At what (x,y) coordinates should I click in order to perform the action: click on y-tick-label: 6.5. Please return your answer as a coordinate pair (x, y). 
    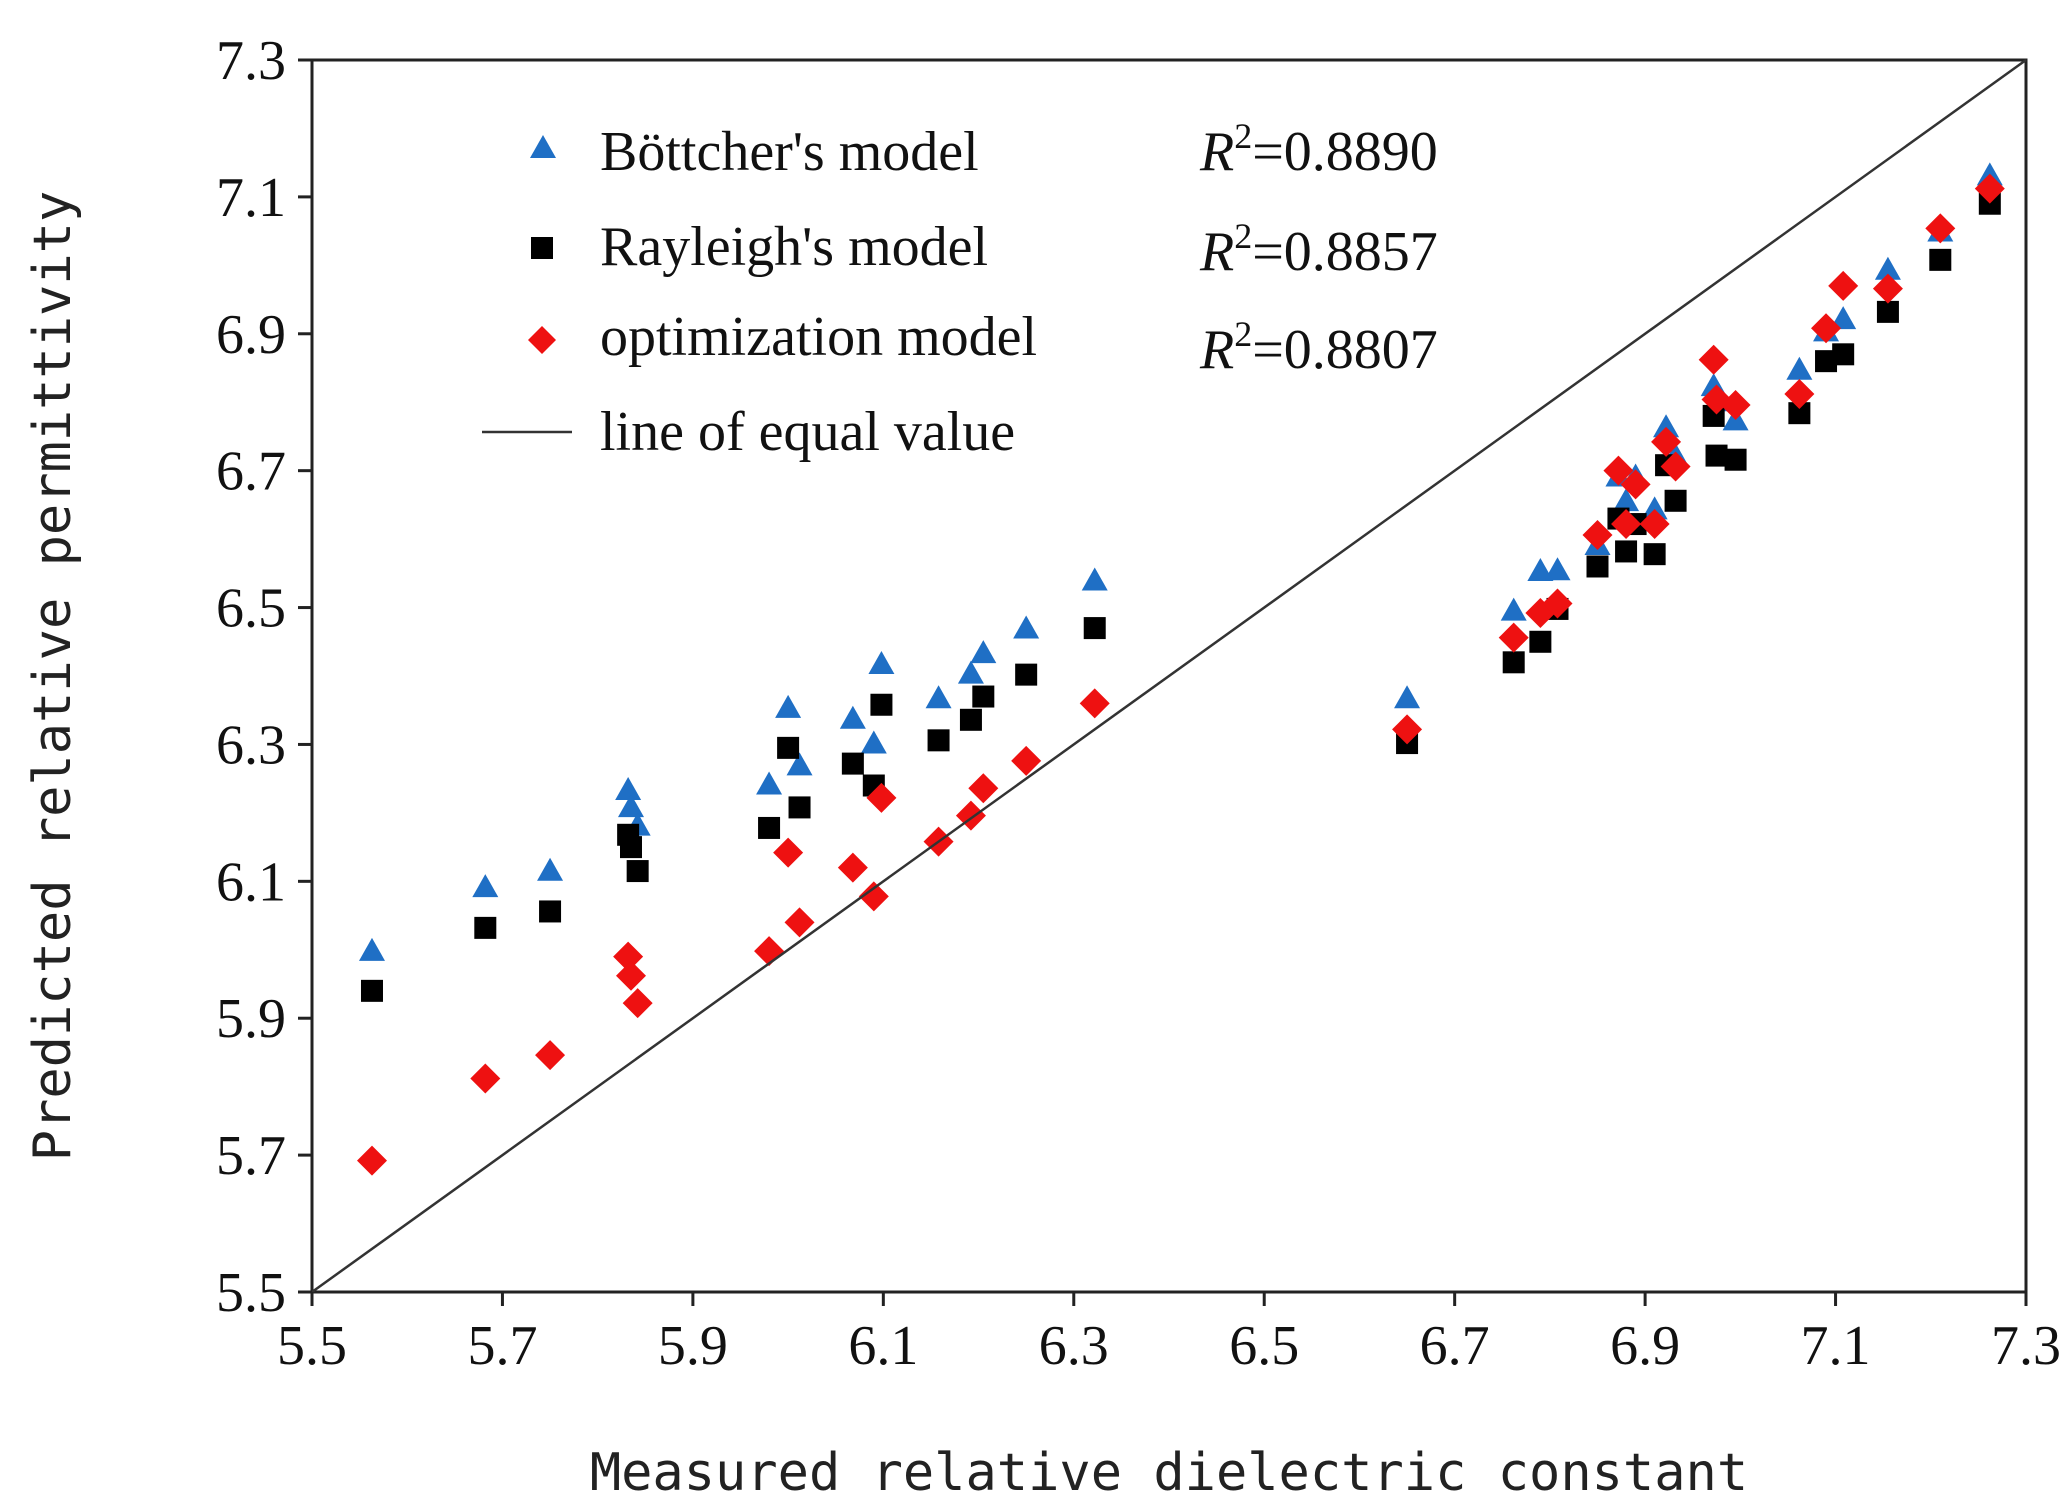
    Looking at the image, I should click on (251, 609).